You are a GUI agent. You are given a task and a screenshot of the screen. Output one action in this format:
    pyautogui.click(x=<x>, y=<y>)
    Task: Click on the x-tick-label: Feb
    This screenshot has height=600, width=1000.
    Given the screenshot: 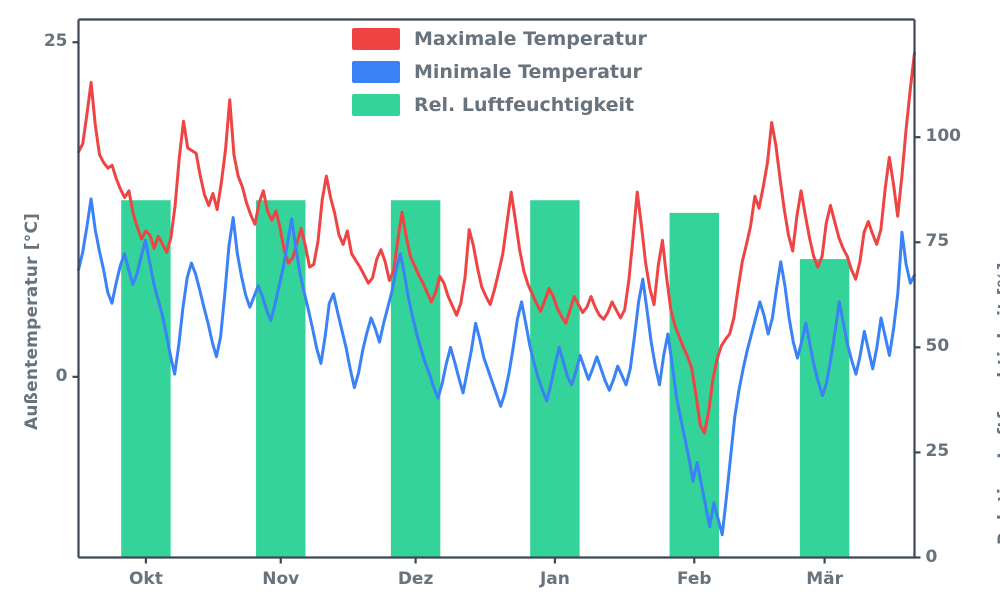 What is the action you would take?
    pyautogui.click(x=694, y=578)
    